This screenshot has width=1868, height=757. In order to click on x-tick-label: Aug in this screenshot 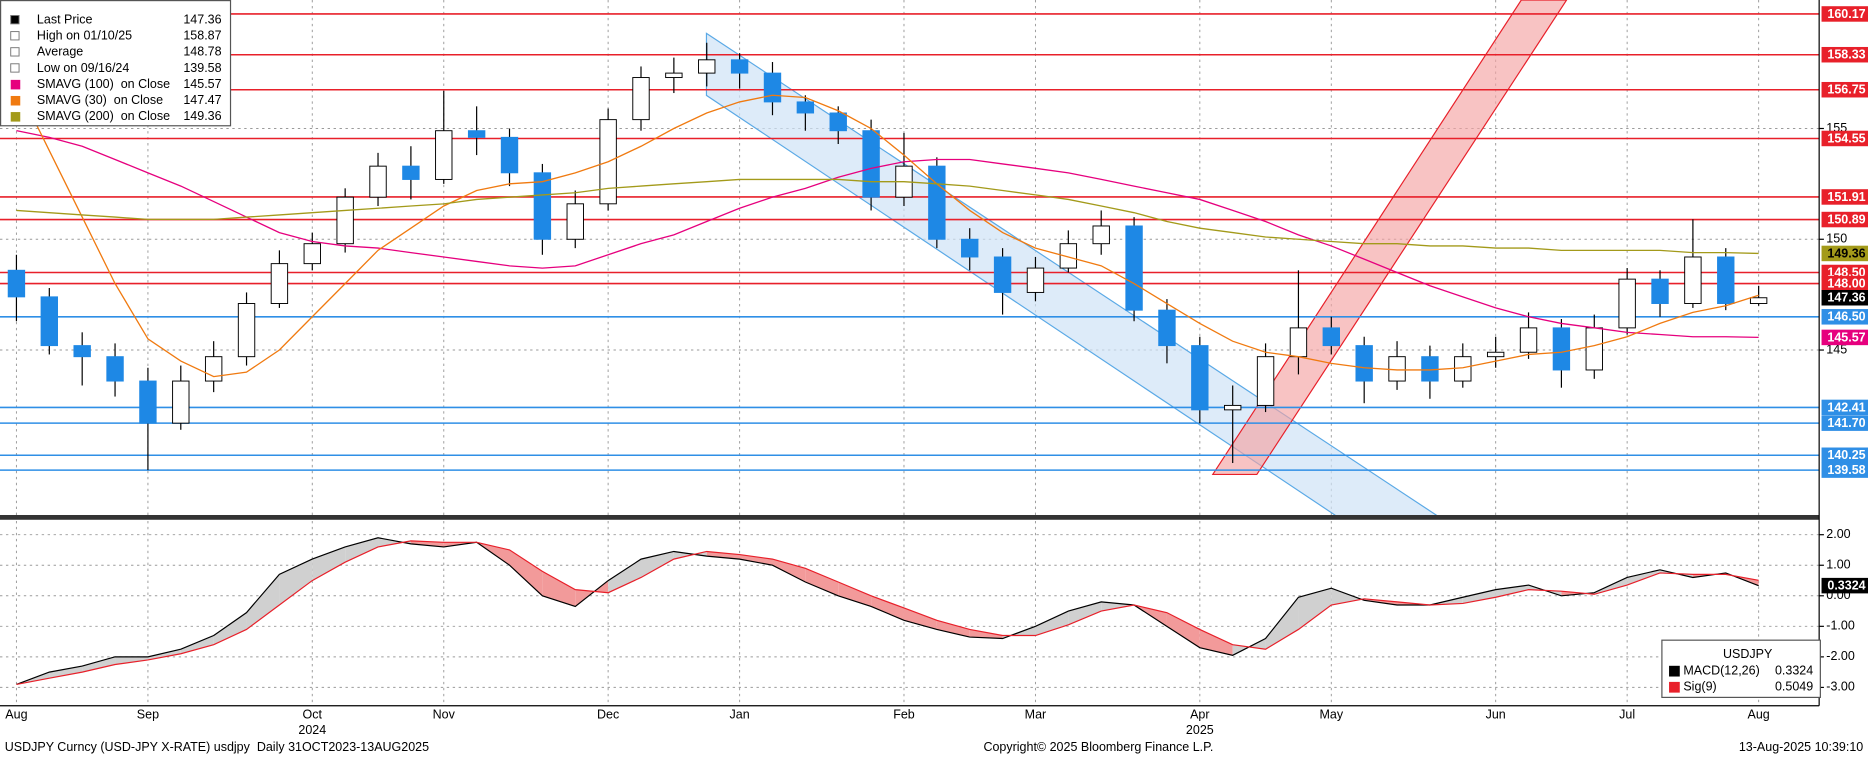, I will do `click(16, 715)`.